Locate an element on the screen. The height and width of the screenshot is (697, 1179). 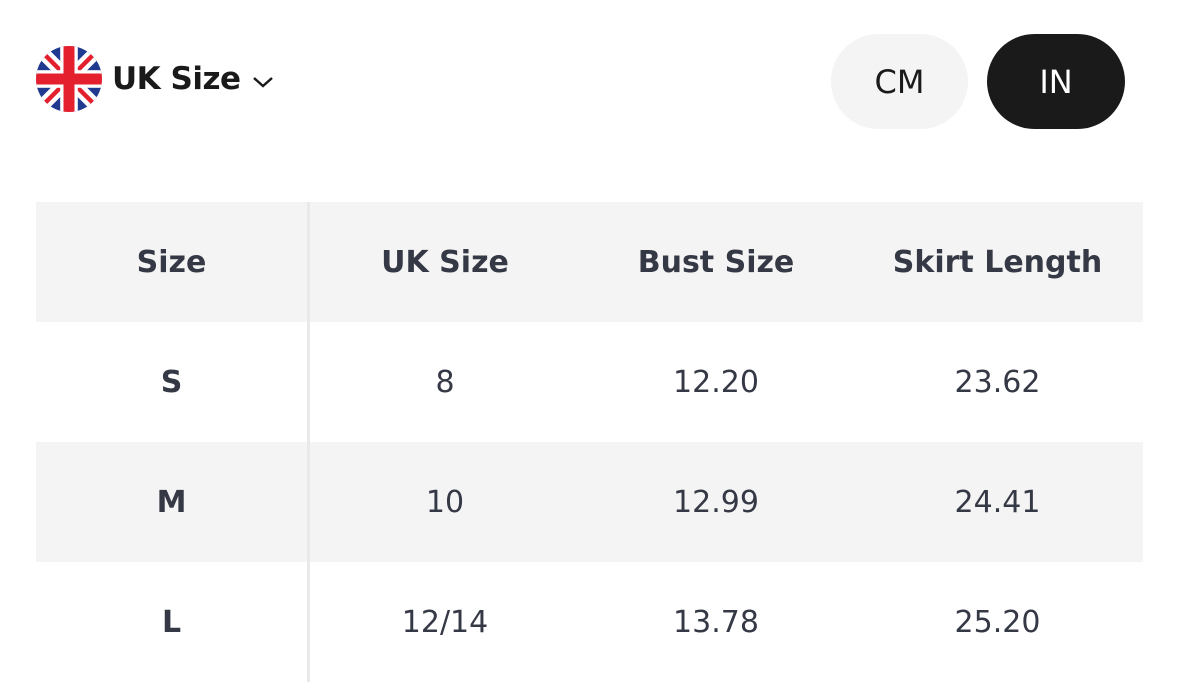
region-size-selector: UK Size is located at coordinates (155, 79).